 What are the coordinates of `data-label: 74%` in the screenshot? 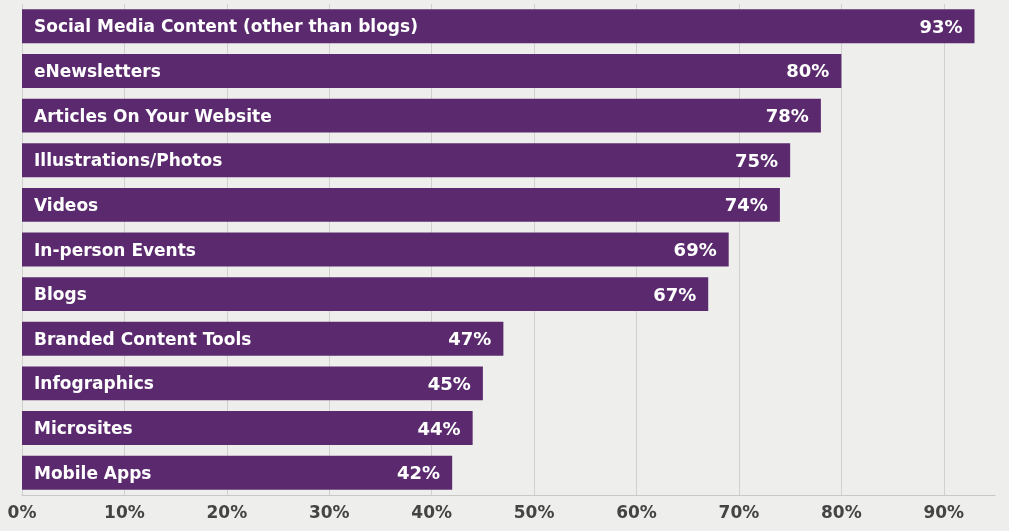 It's located at (746, 205).